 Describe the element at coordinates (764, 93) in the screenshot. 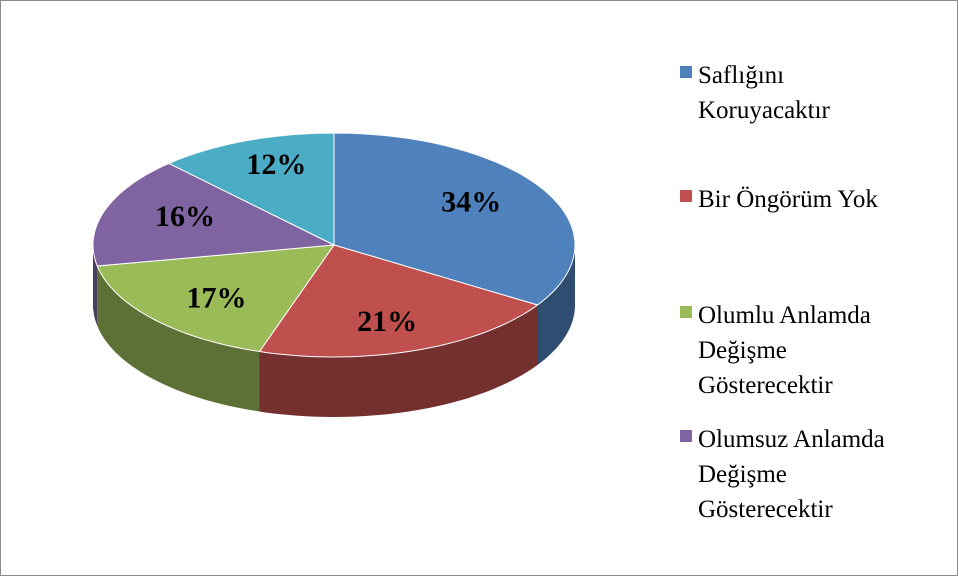

I see `legend-label: Saflığını Koruyacaktır` at that location.